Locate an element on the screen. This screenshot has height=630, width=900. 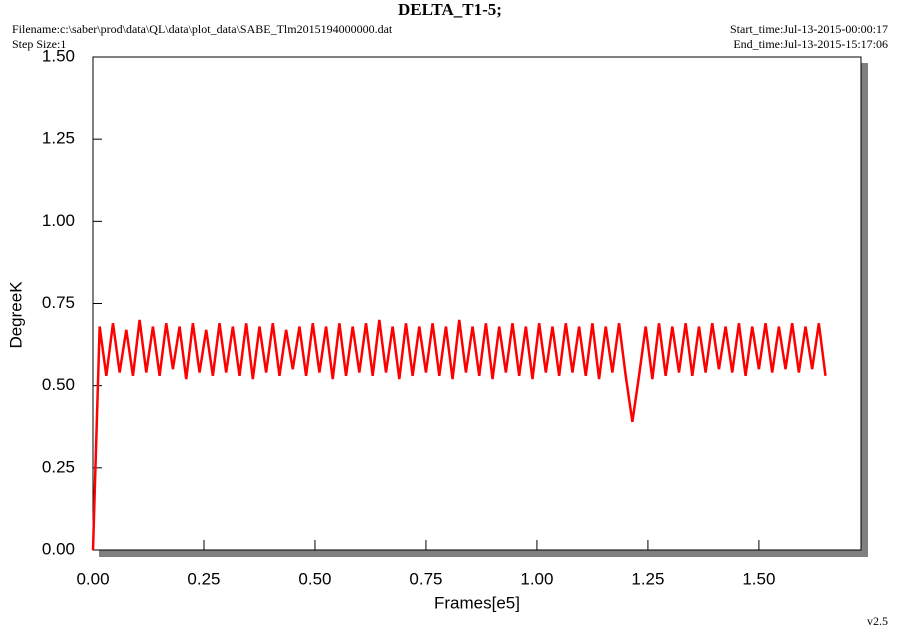
x-tick-label: 1.25 is located at coordinates (647, 578).